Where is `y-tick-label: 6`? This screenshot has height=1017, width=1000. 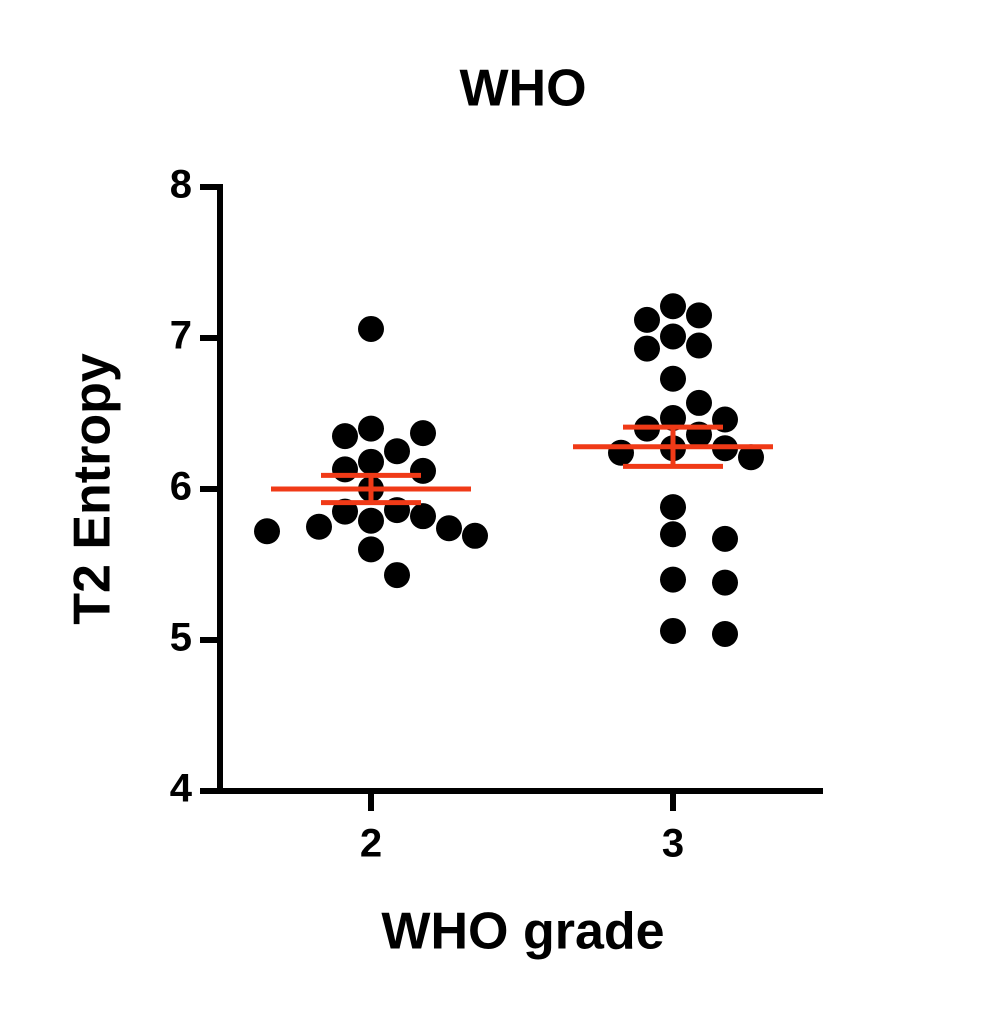
y-tick-label: 6 is located at coordinates (181, 487).